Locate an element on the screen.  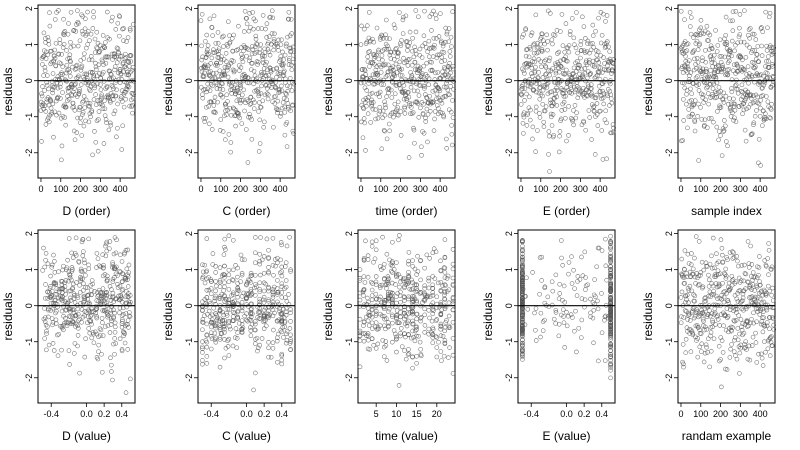
y-tick-label: 1 is located at coordinates (29, 44).